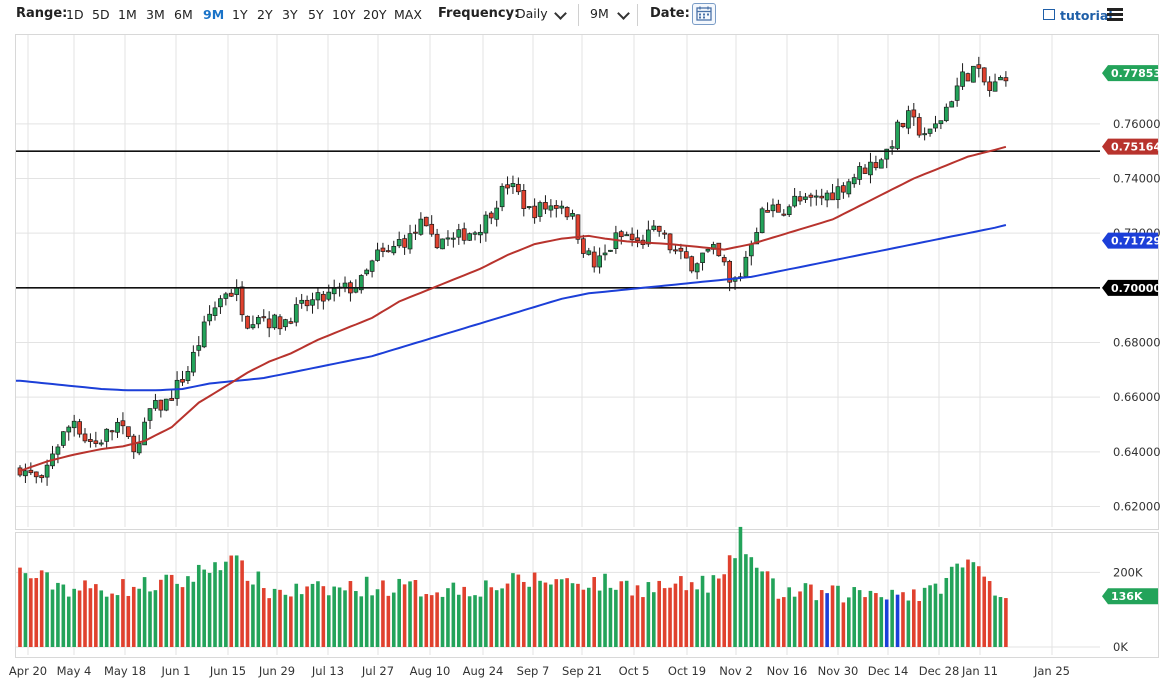 Image resolution: width=1169 pixels, height=690 pixels. Describe the element at coordinates (1120, 647) in the screenshot. I see `y-tick-label: 0K` at that location.